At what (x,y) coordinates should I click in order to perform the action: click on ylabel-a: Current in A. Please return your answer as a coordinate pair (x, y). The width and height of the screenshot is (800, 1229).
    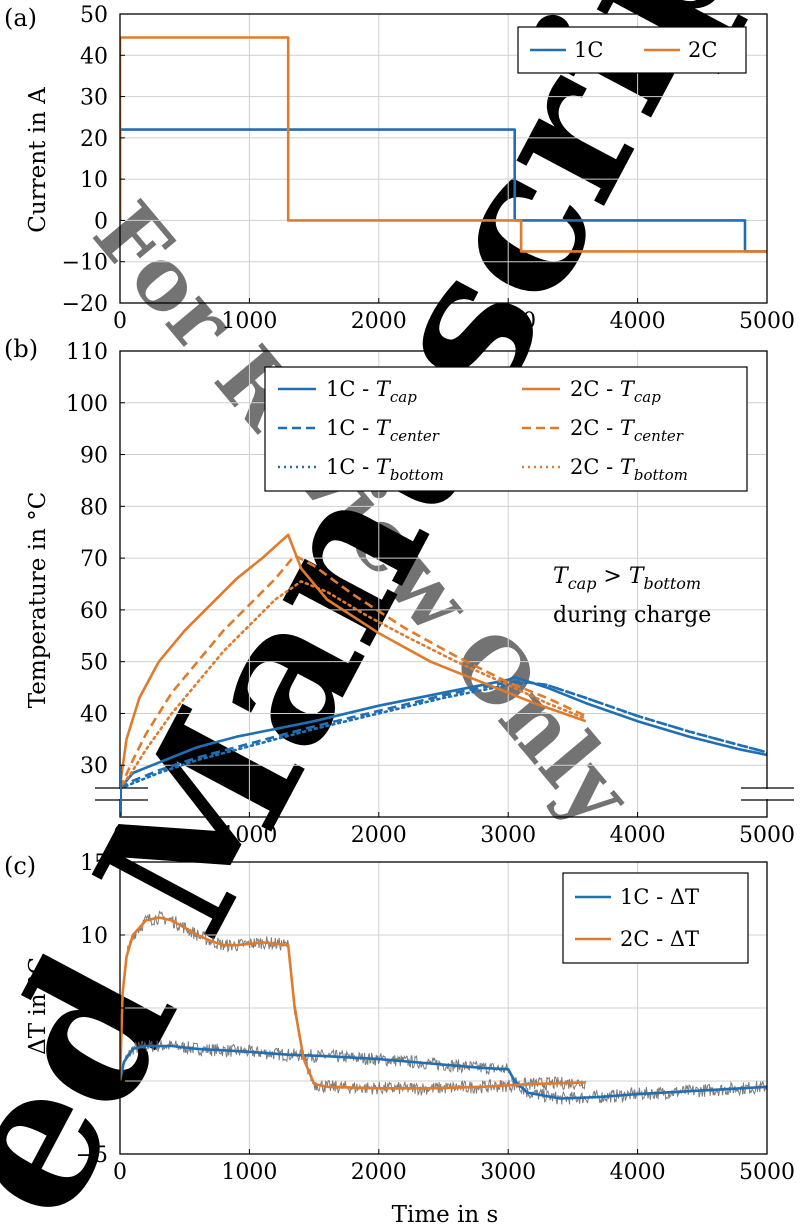
    Looking at the image, I should click on (38, 160).